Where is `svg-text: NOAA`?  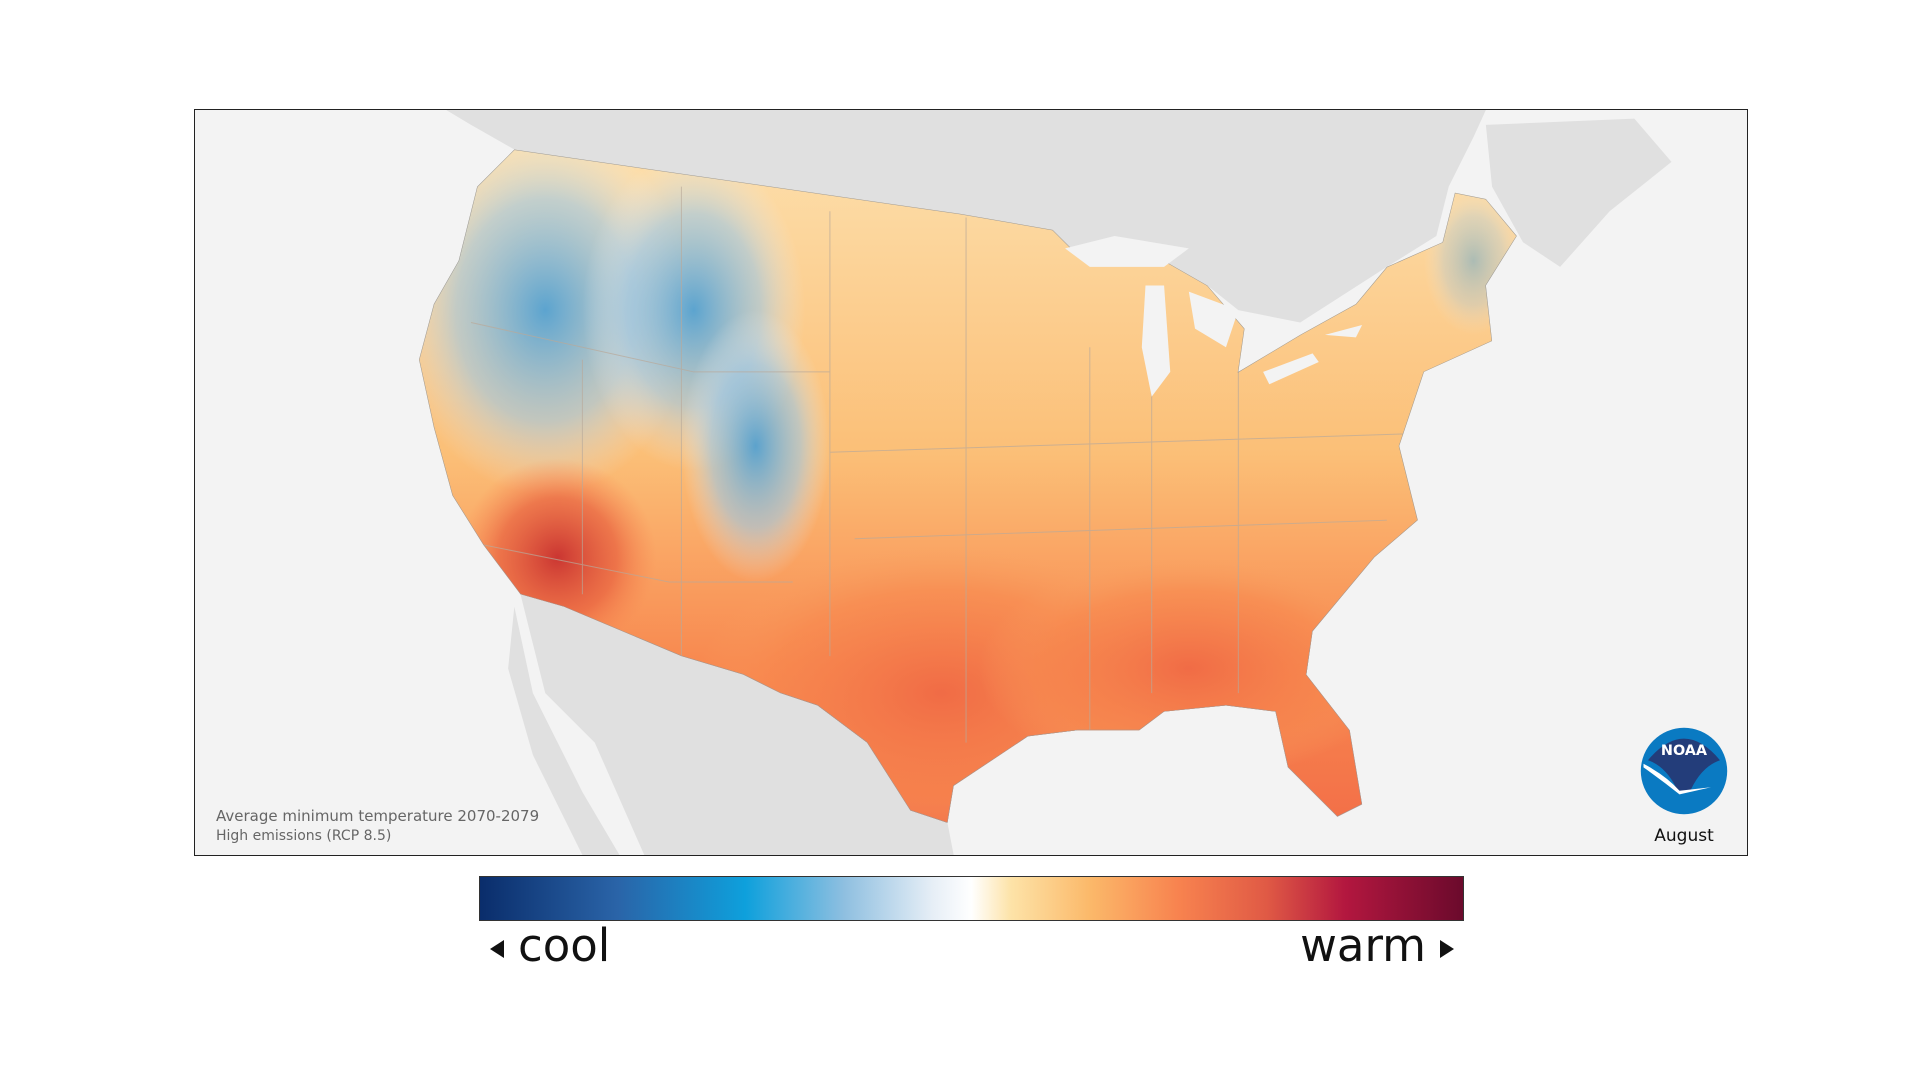
svg-text: NOAA is located at coordinates (1684, 751).